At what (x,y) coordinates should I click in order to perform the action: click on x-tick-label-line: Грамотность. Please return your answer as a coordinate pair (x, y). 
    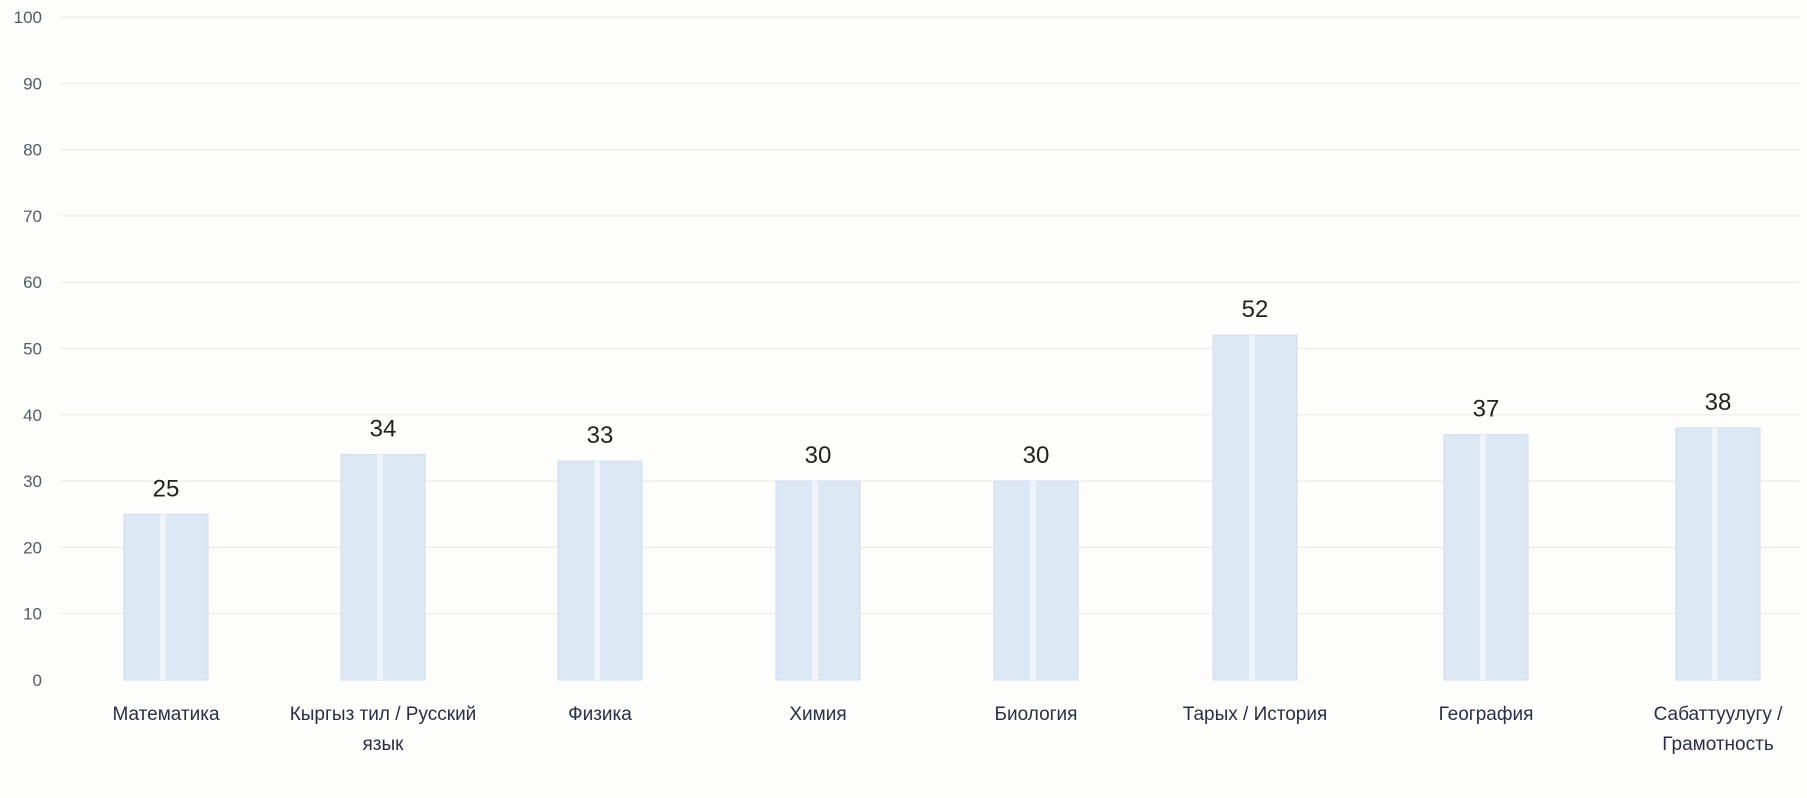
    Looking at the image, I should click on (1718, 744).